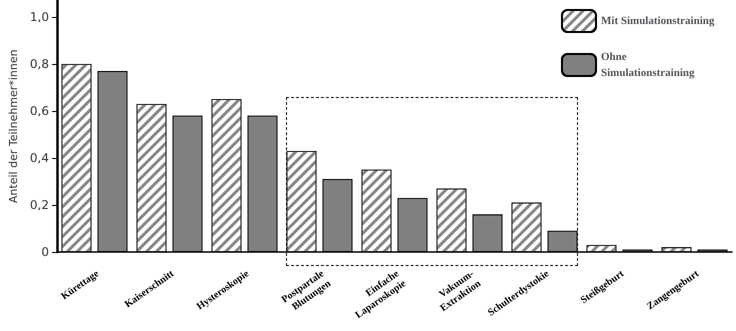  Describe the element at coordinates (39, 17) in the screenshot. I see `y-tick-label: 1,0` at that location.